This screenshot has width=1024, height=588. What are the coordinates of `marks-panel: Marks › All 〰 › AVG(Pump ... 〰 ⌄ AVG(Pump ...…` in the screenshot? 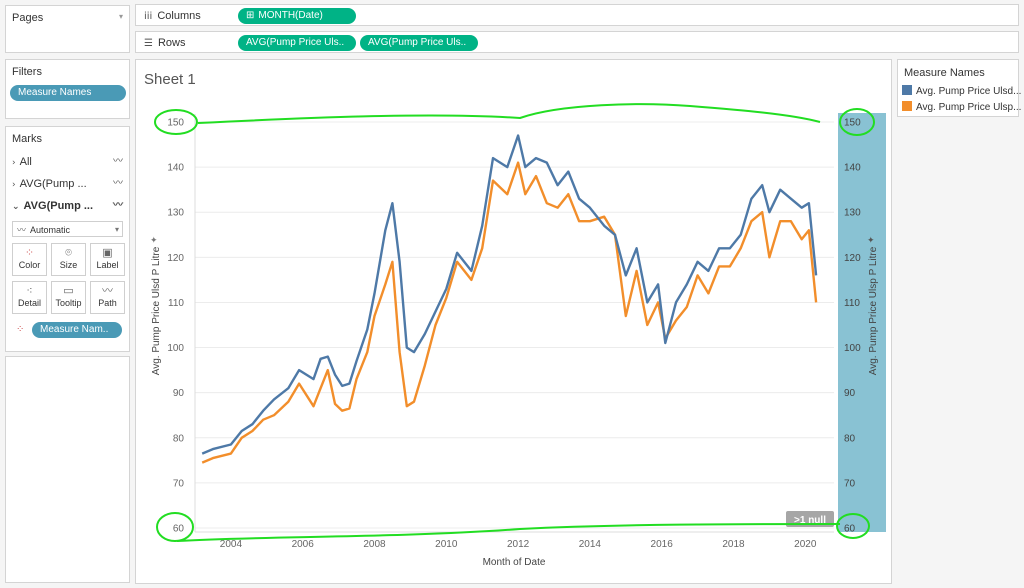 It's located at (67, 239).